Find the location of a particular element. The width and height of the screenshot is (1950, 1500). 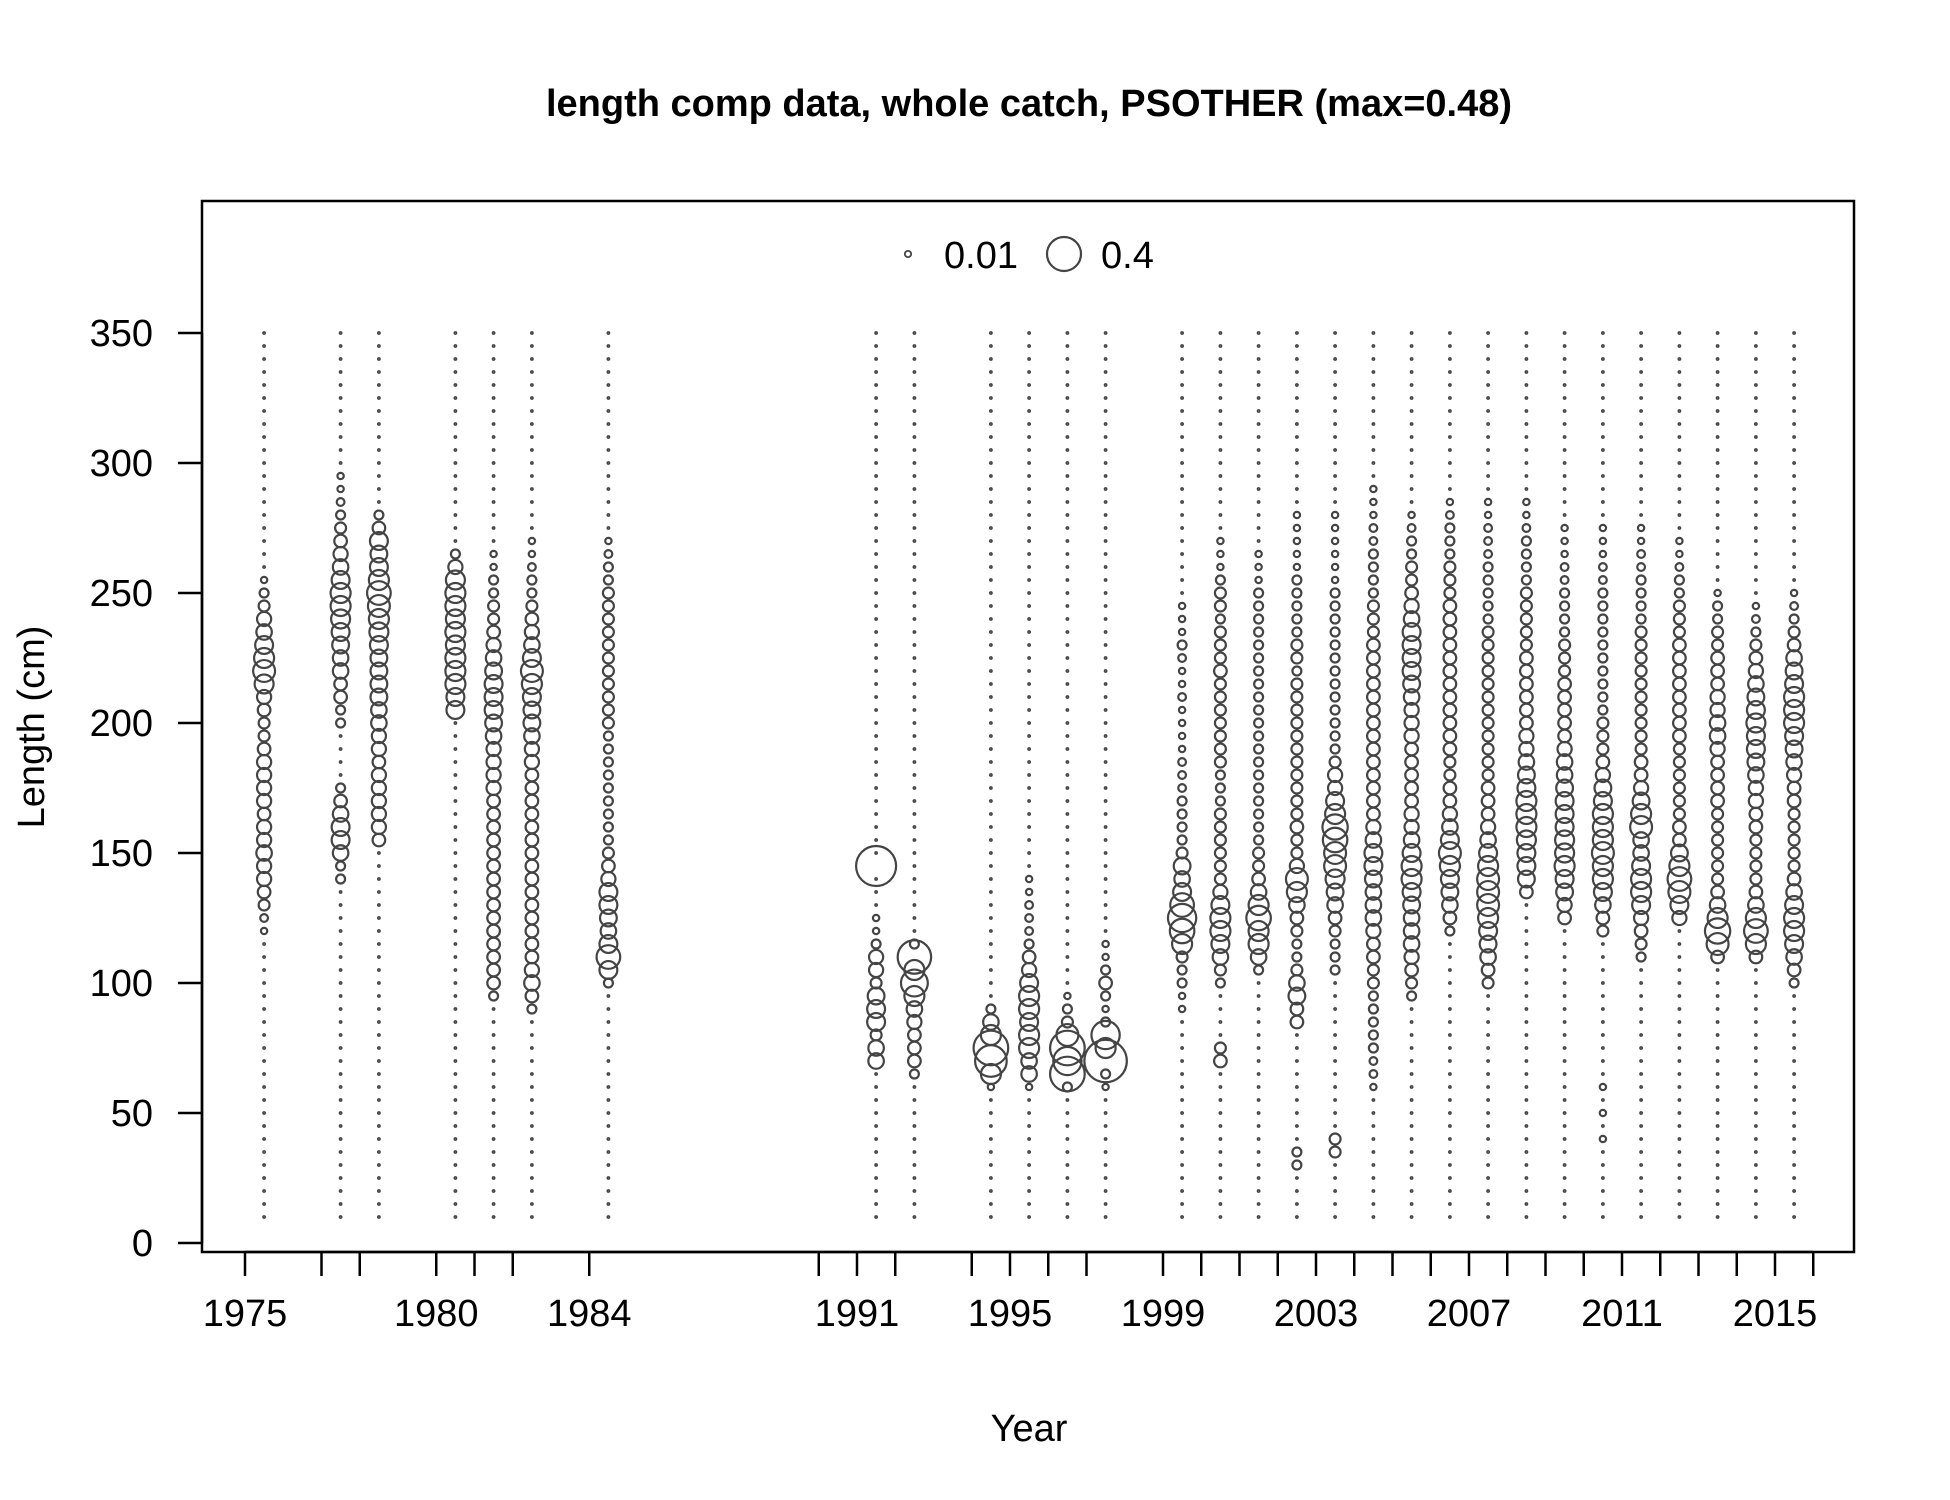

year-column is located at coordinates (1717, 775).